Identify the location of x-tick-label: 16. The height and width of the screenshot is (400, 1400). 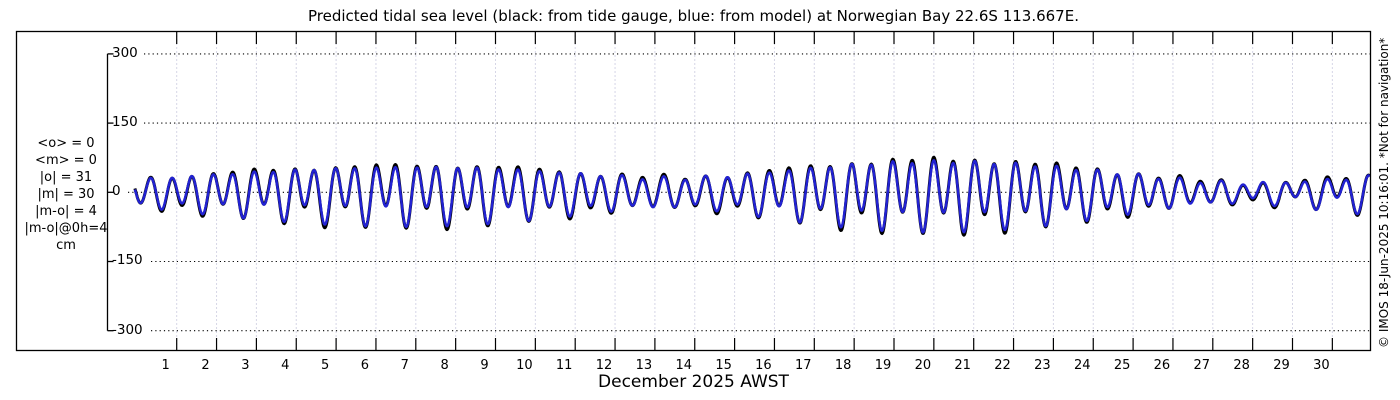
(763, 365).